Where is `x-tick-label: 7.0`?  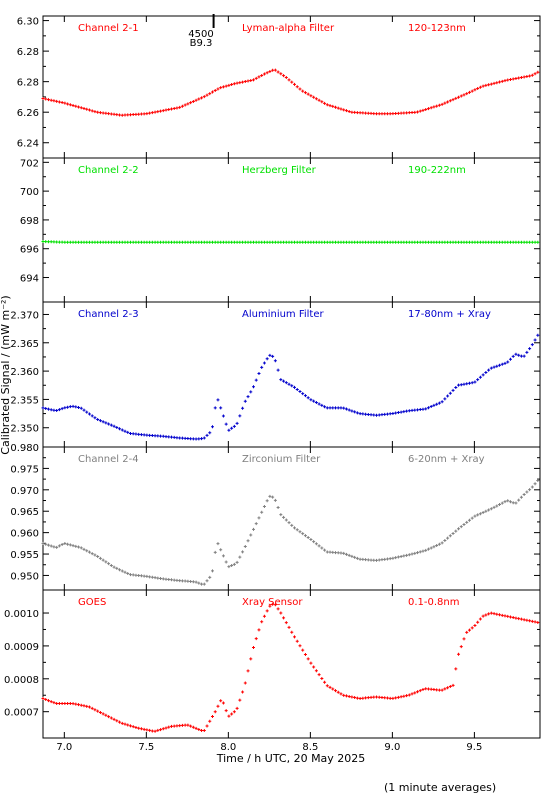
x-tick-label: 7.0 is located at coordinates (64, 747).